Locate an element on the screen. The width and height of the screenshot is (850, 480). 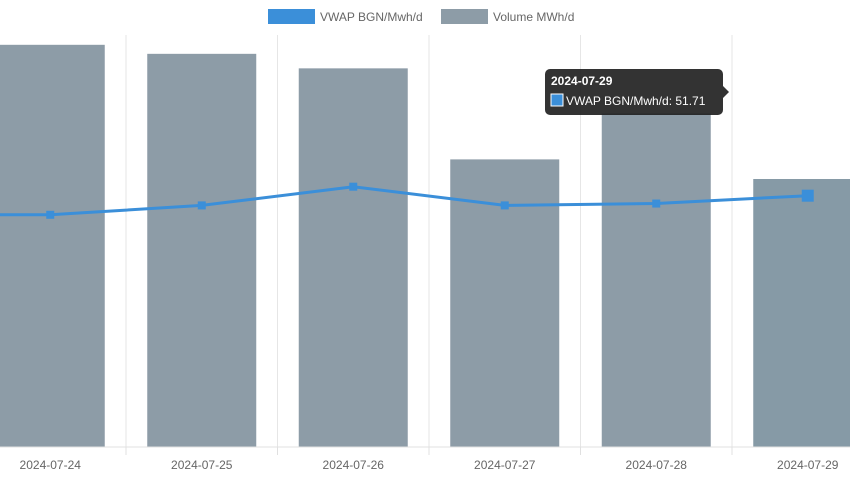
vwap-line-series is located at coordinates (407, 200).